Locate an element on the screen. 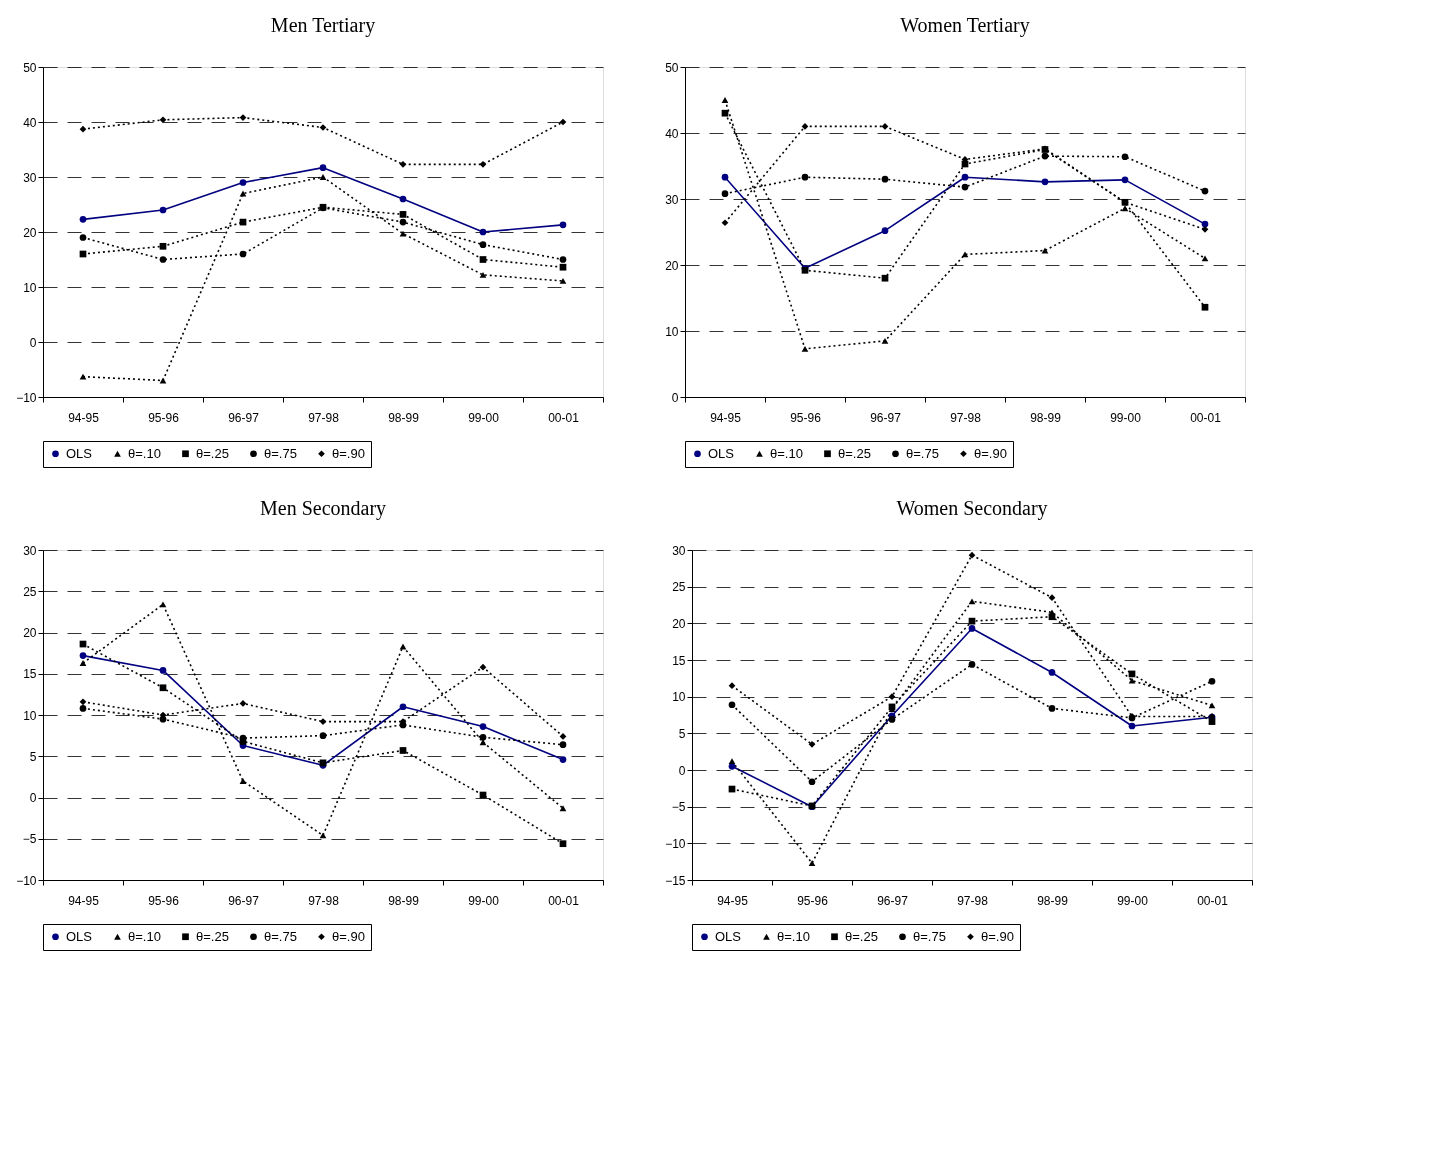 The height and width of the screenshot is (1153, 1444). chart-title: Men Secondary is located at coordinates (323, 508).